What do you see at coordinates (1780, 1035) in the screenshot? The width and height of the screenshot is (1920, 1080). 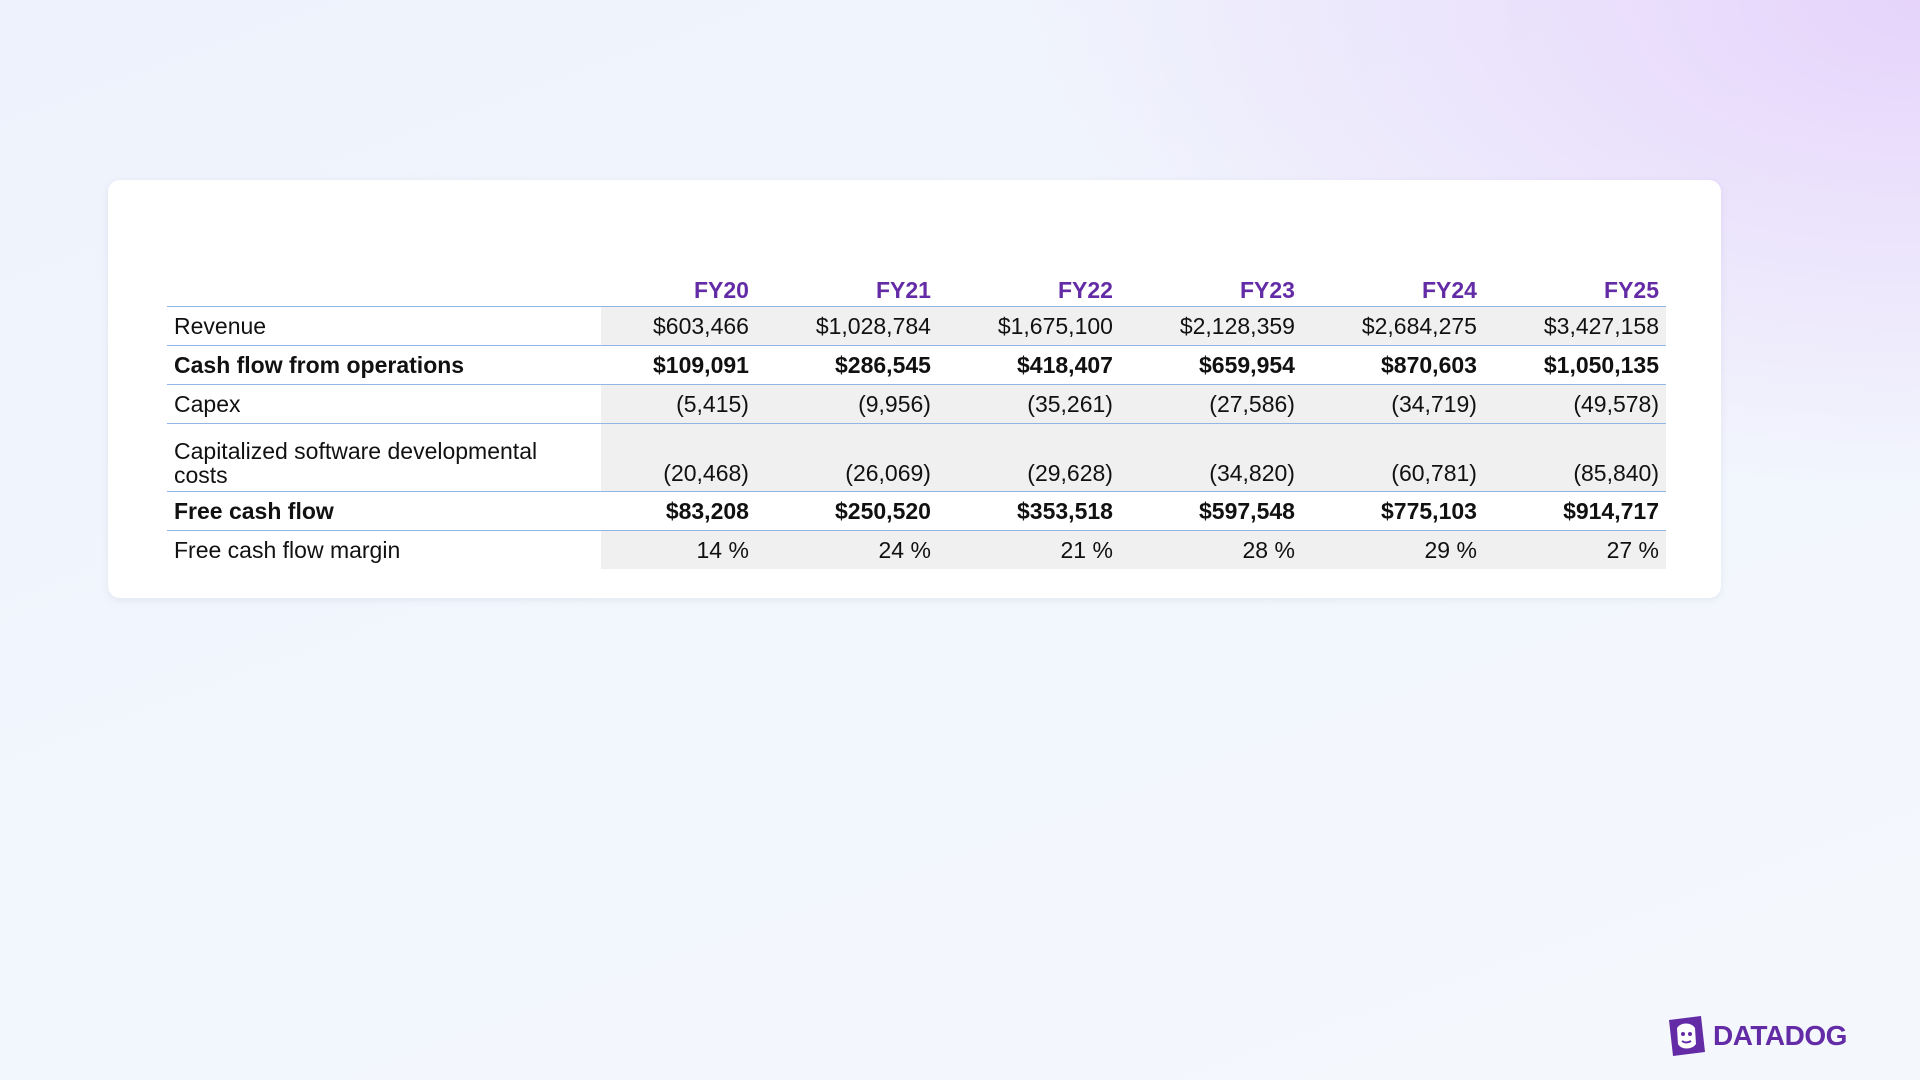 I see `logo-text: DATADOG` at bounding box center [1780, 1035].